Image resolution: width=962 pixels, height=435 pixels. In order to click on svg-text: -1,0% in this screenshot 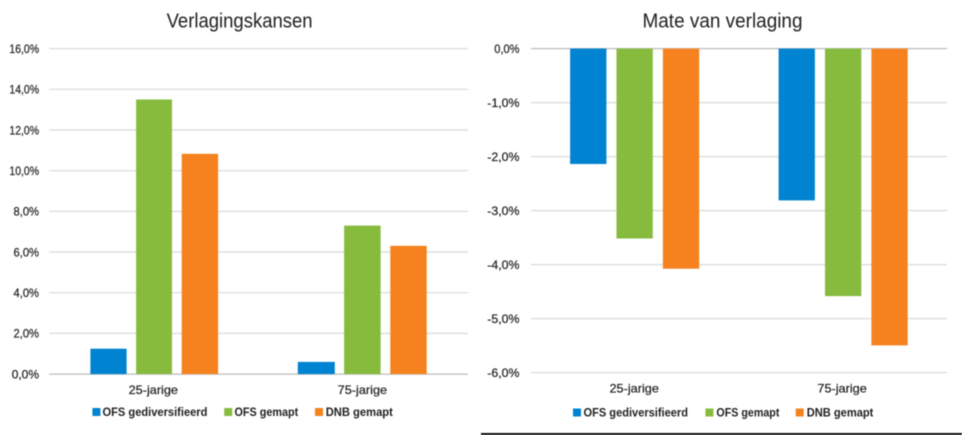, I will do `click(503, 103)`.